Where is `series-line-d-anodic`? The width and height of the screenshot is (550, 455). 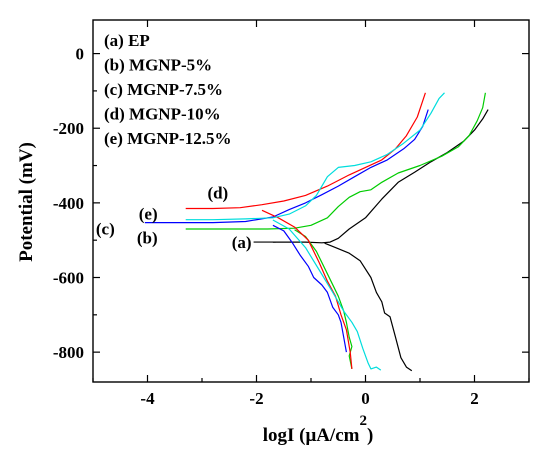 series-line-d-anodic is located at coordinates (305, 151).